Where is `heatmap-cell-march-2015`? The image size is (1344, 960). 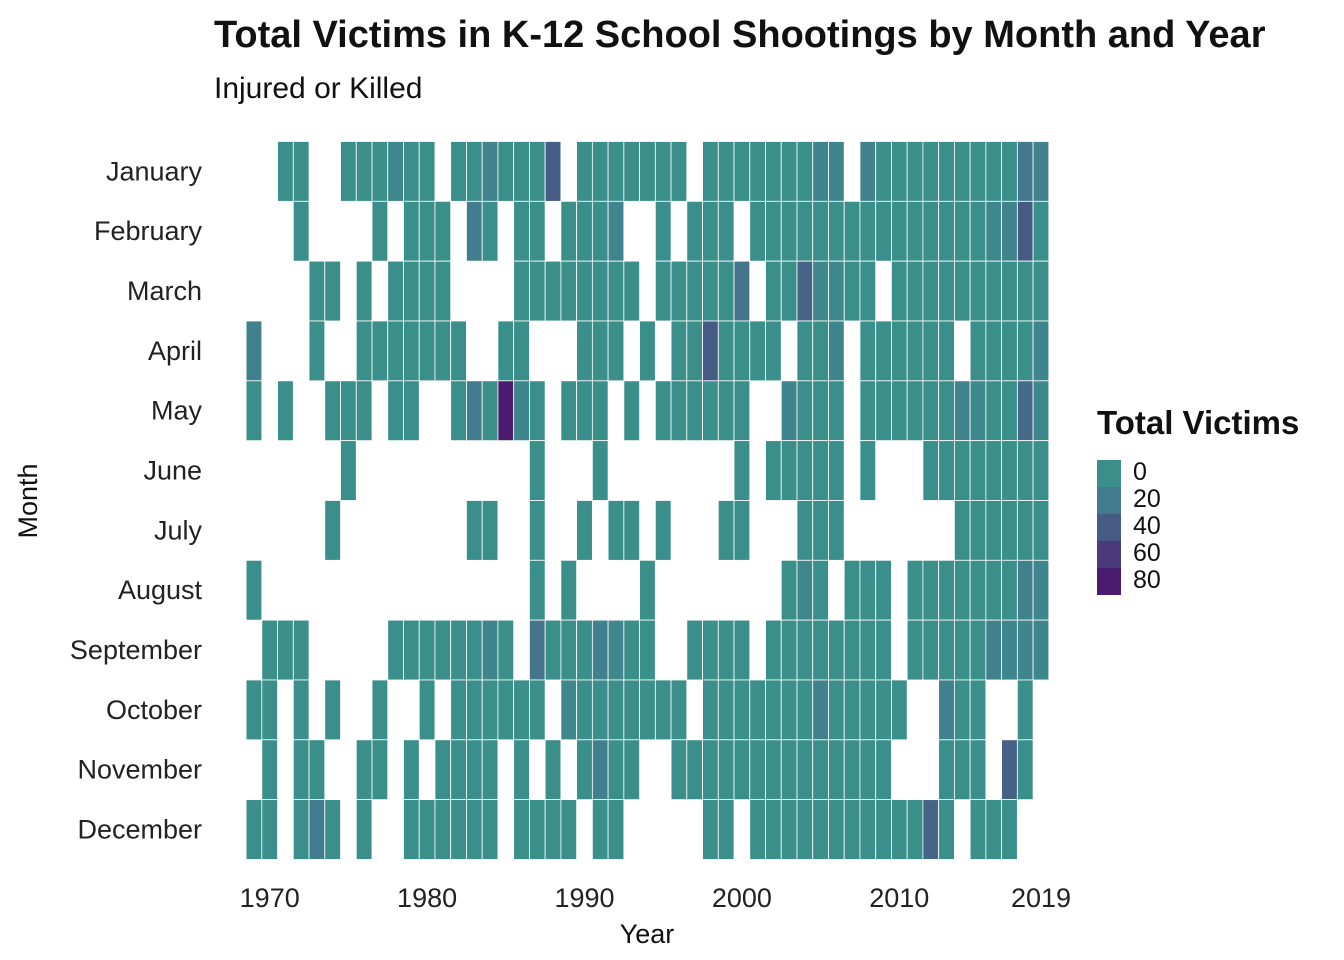
heatmap-cell-march-2015 is located at coordinates (978, 291).